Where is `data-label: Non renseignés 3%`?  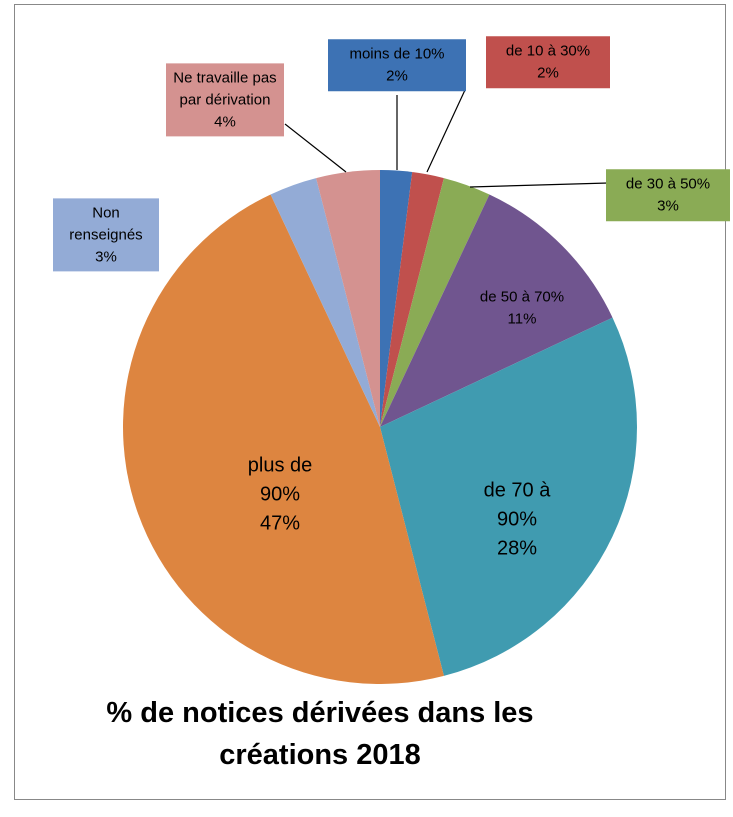
data-label: Non renseignés 3% is located at coordinates (106, 235).